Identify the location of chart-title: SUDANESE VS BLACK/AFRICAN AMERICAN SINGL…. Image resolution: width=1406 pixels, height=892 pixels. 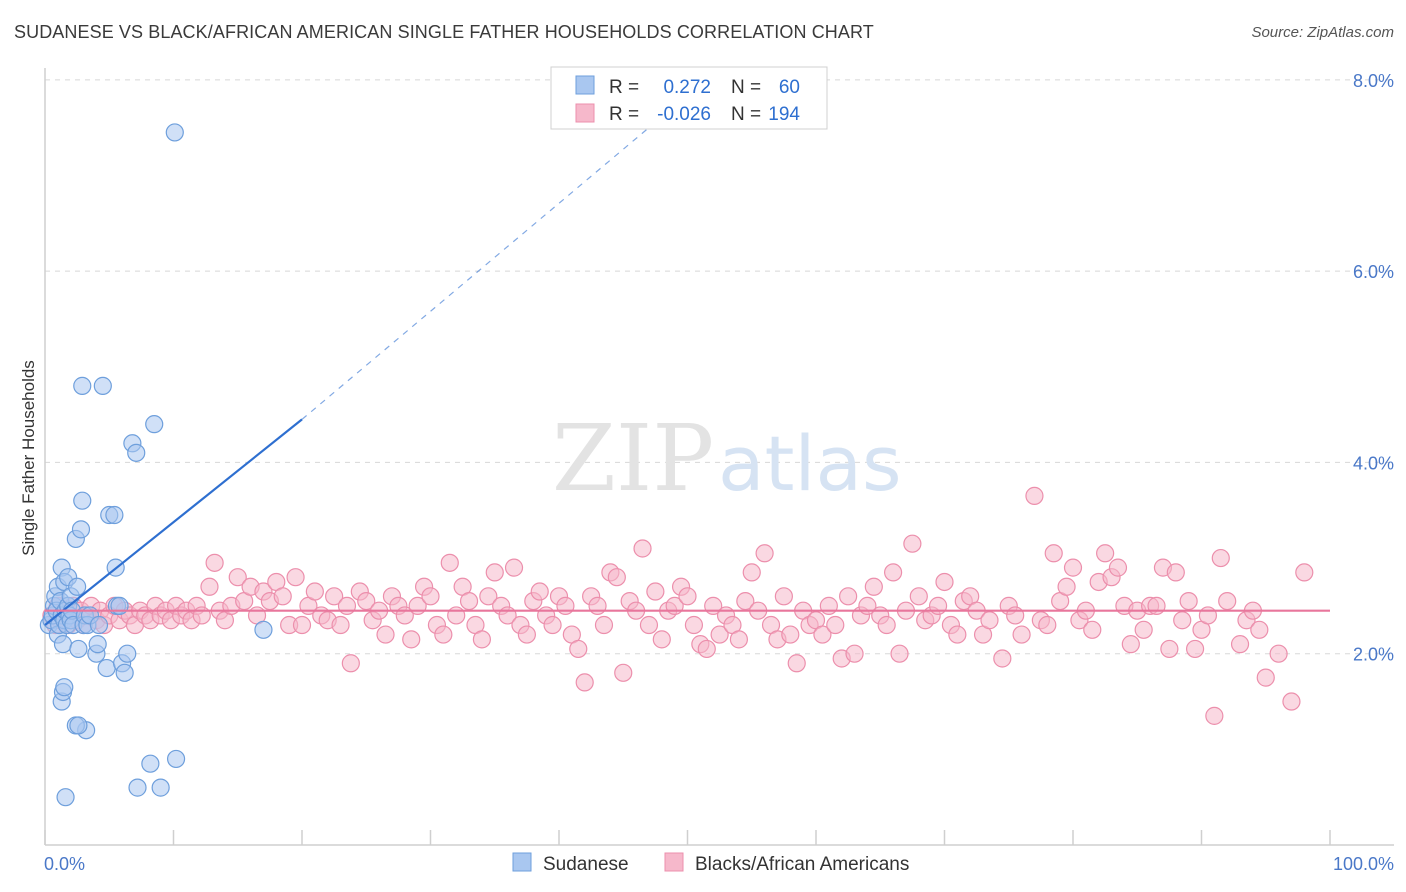
(444, 32).